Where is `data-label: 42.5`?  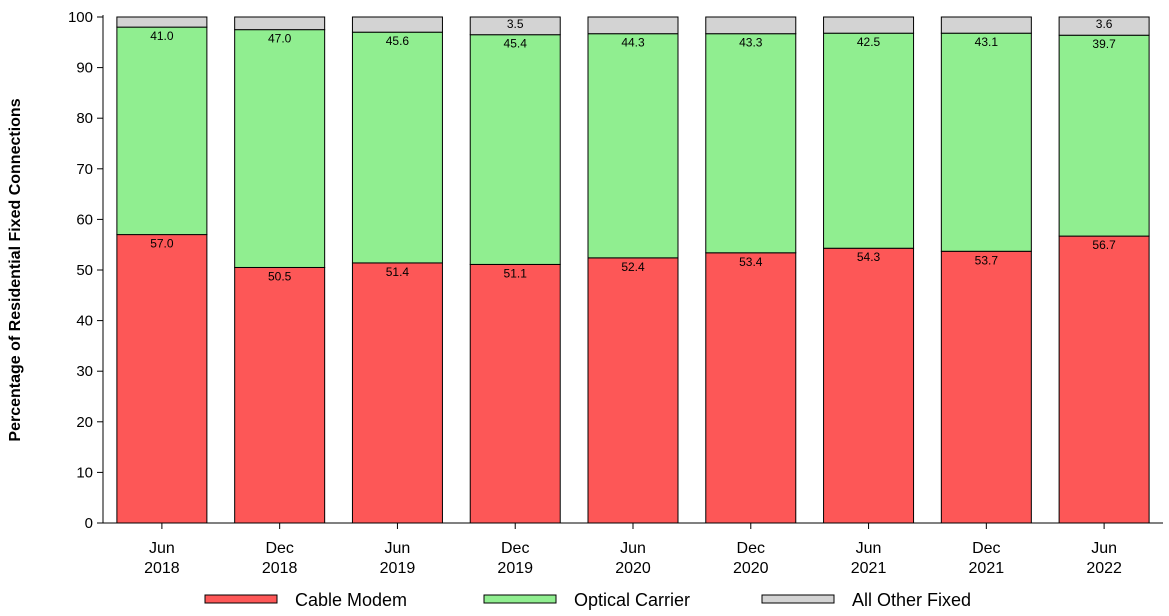 data-label: 42.5 is located at coordinates (869, 42).